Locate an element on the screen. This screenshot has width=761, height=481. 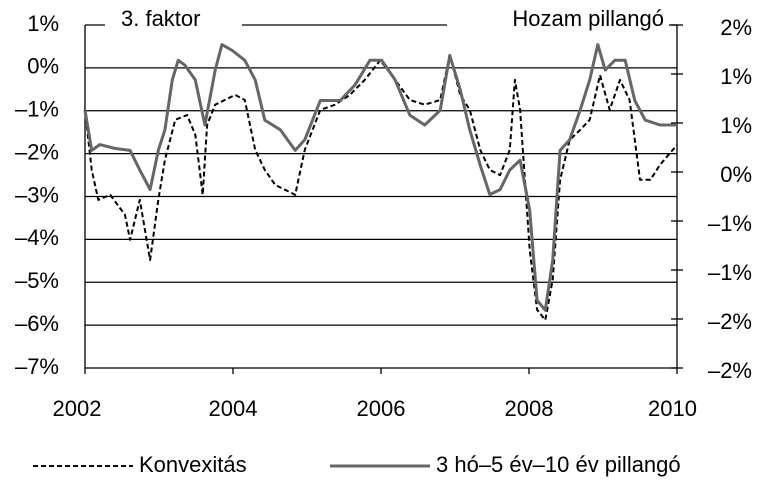
x-tick-label: 2008 is located at coordinates (529, 408).